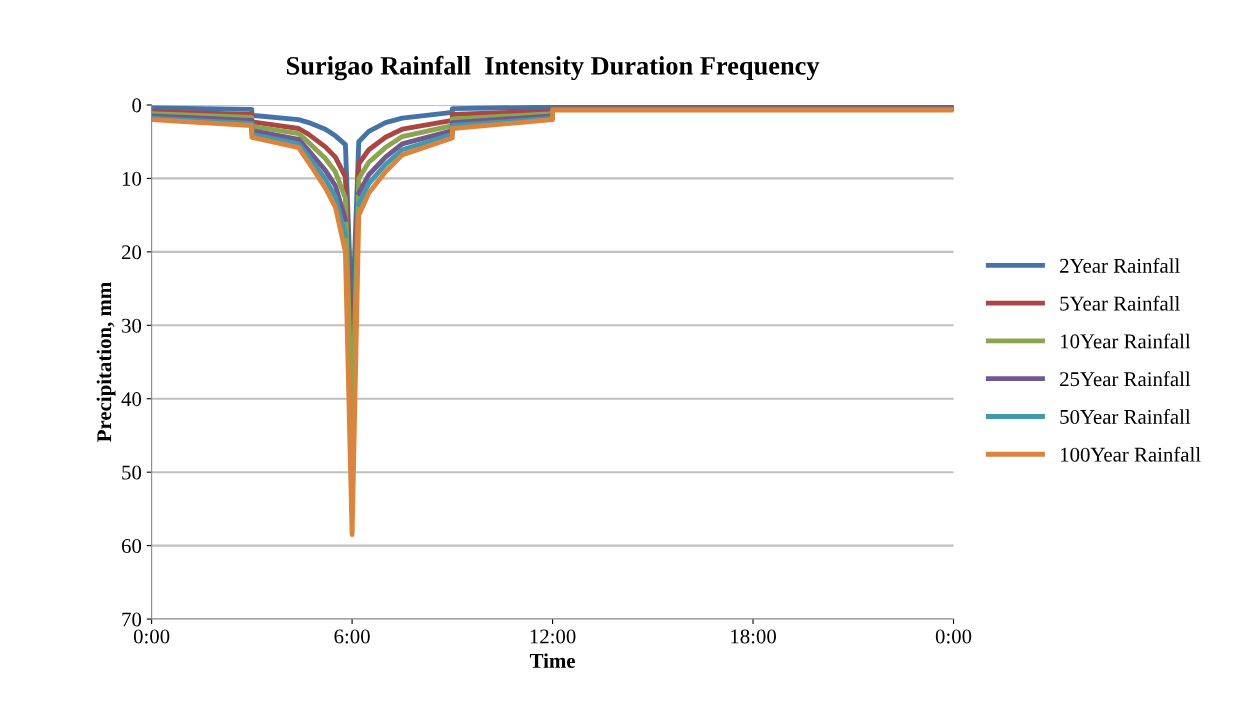 This screenshot has height=719, width=1253. What do you see at coordinates (352, 636) in the screenshot?
I see `x-tick-label: 6:00` at bounding box center [352, 636].